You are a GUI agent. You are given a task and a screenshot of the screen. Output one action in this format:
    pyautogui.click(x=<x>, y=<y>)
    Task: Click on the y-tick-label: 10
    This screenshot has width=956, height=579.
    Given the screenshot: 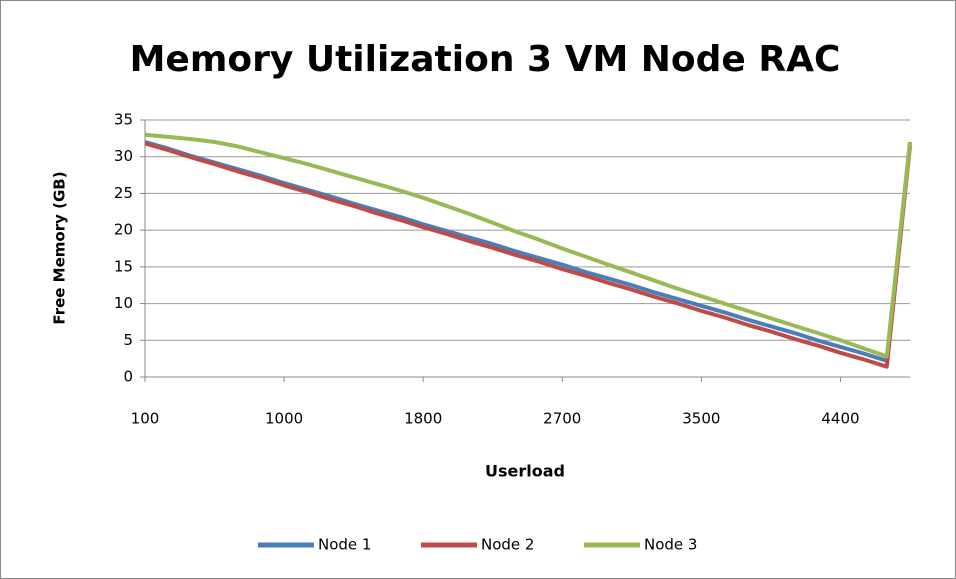 What is the action you would take?
    pyautogui.click(x=123, y=303)
    